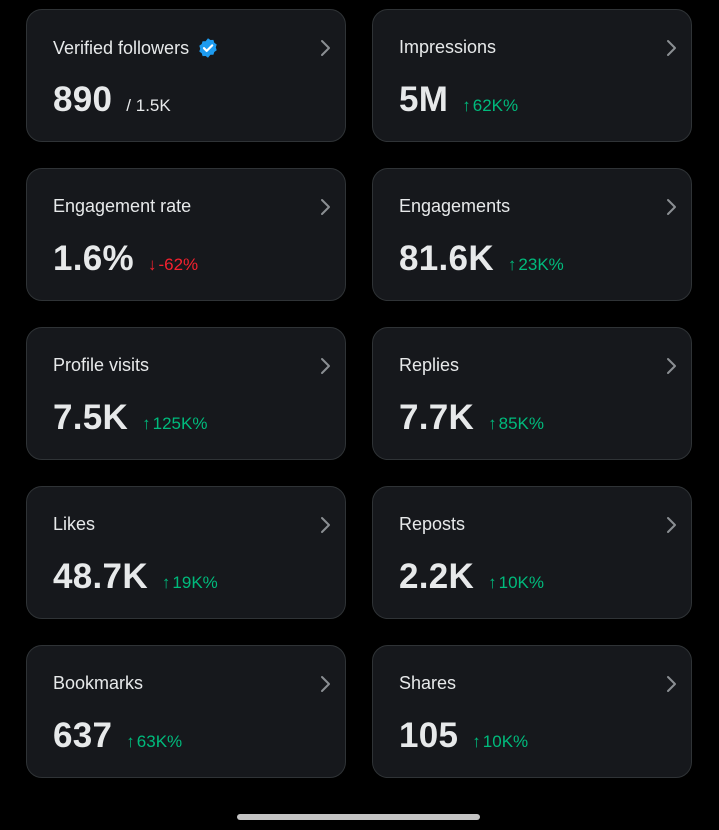 This screenshot has height=830, width=719. Describe the element at coordinates (532, 393) in the screenshot. I see `card-replies: Replies 7.7K ↑ 85K%` at that location.